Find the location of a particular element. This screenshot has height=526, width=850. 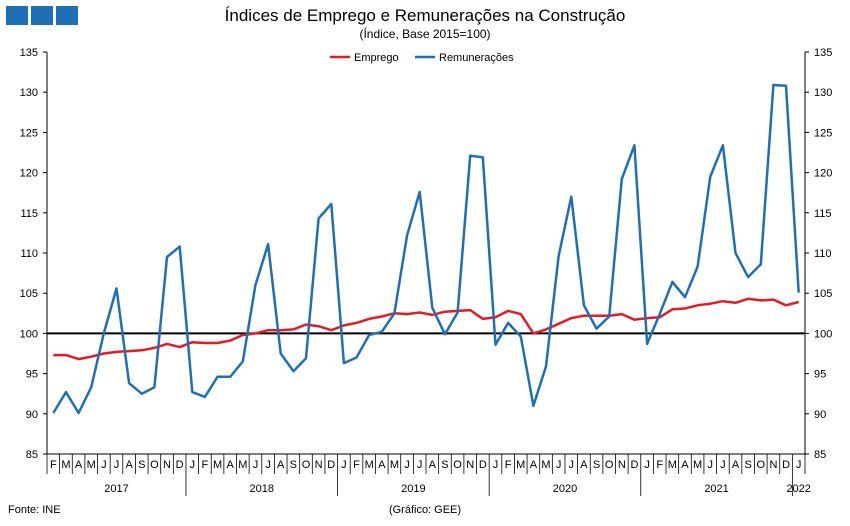

y-tick-label-right: 110 is located at coordinates (823, 254).